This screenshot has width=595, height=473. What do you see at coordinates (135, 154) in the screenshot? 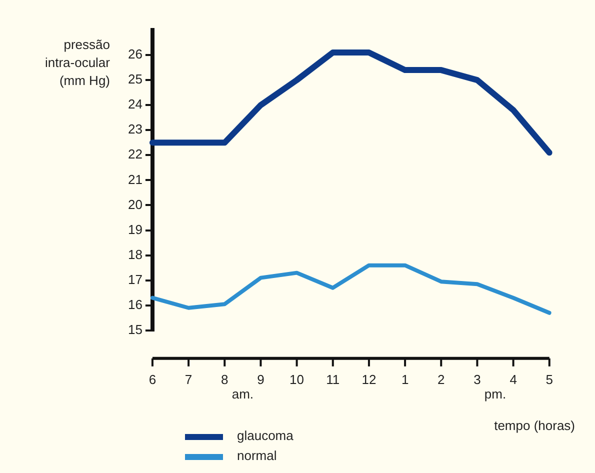
I see `y-tick-label: 22` at bounding box center [135, 154].